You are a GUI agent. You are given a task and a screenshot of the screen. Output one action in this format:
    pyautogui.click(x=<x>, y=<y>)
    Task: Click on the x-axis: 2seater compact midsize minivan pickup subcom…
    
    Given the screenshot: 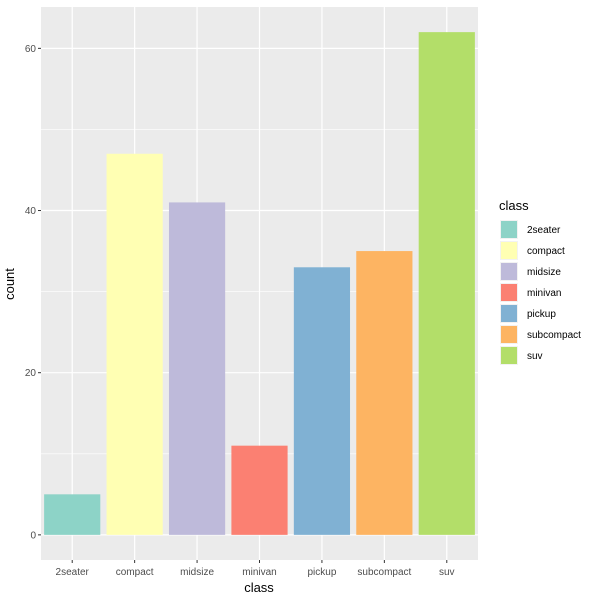 What is the action you would take?
    pyautogui.click(x=255, y=569)
    